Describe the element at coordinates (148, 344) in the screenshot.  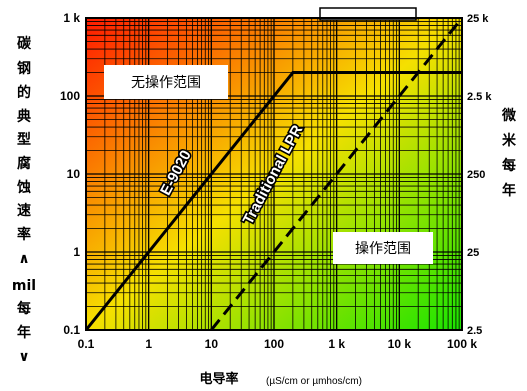
I see `x-tick-label: 1` at that location.